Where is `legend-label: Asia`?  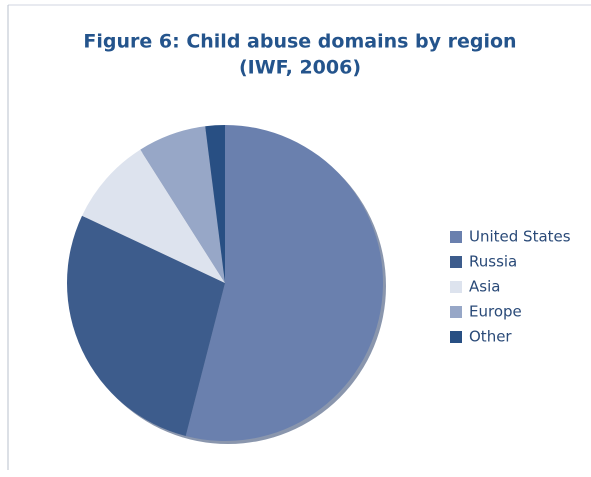 legend-label: Asia is located at coordinates (484, 287).